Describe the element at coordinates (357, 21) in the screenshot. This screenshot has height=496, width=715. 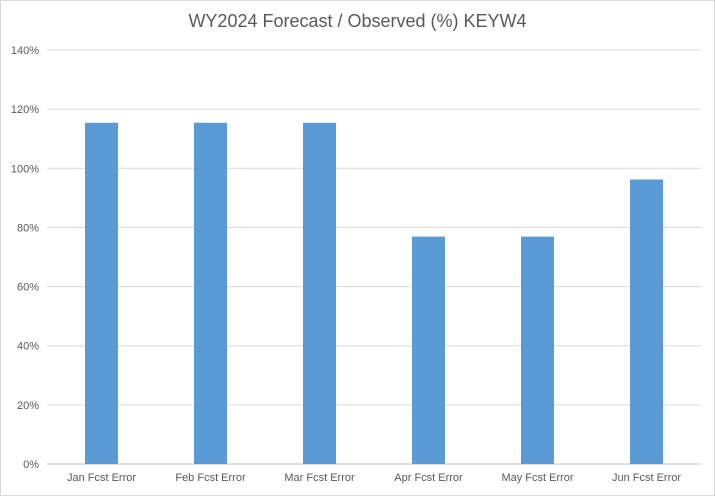
I see `chart-title: WY2024 Forecast / Observed (%) KEYW4` at that location.